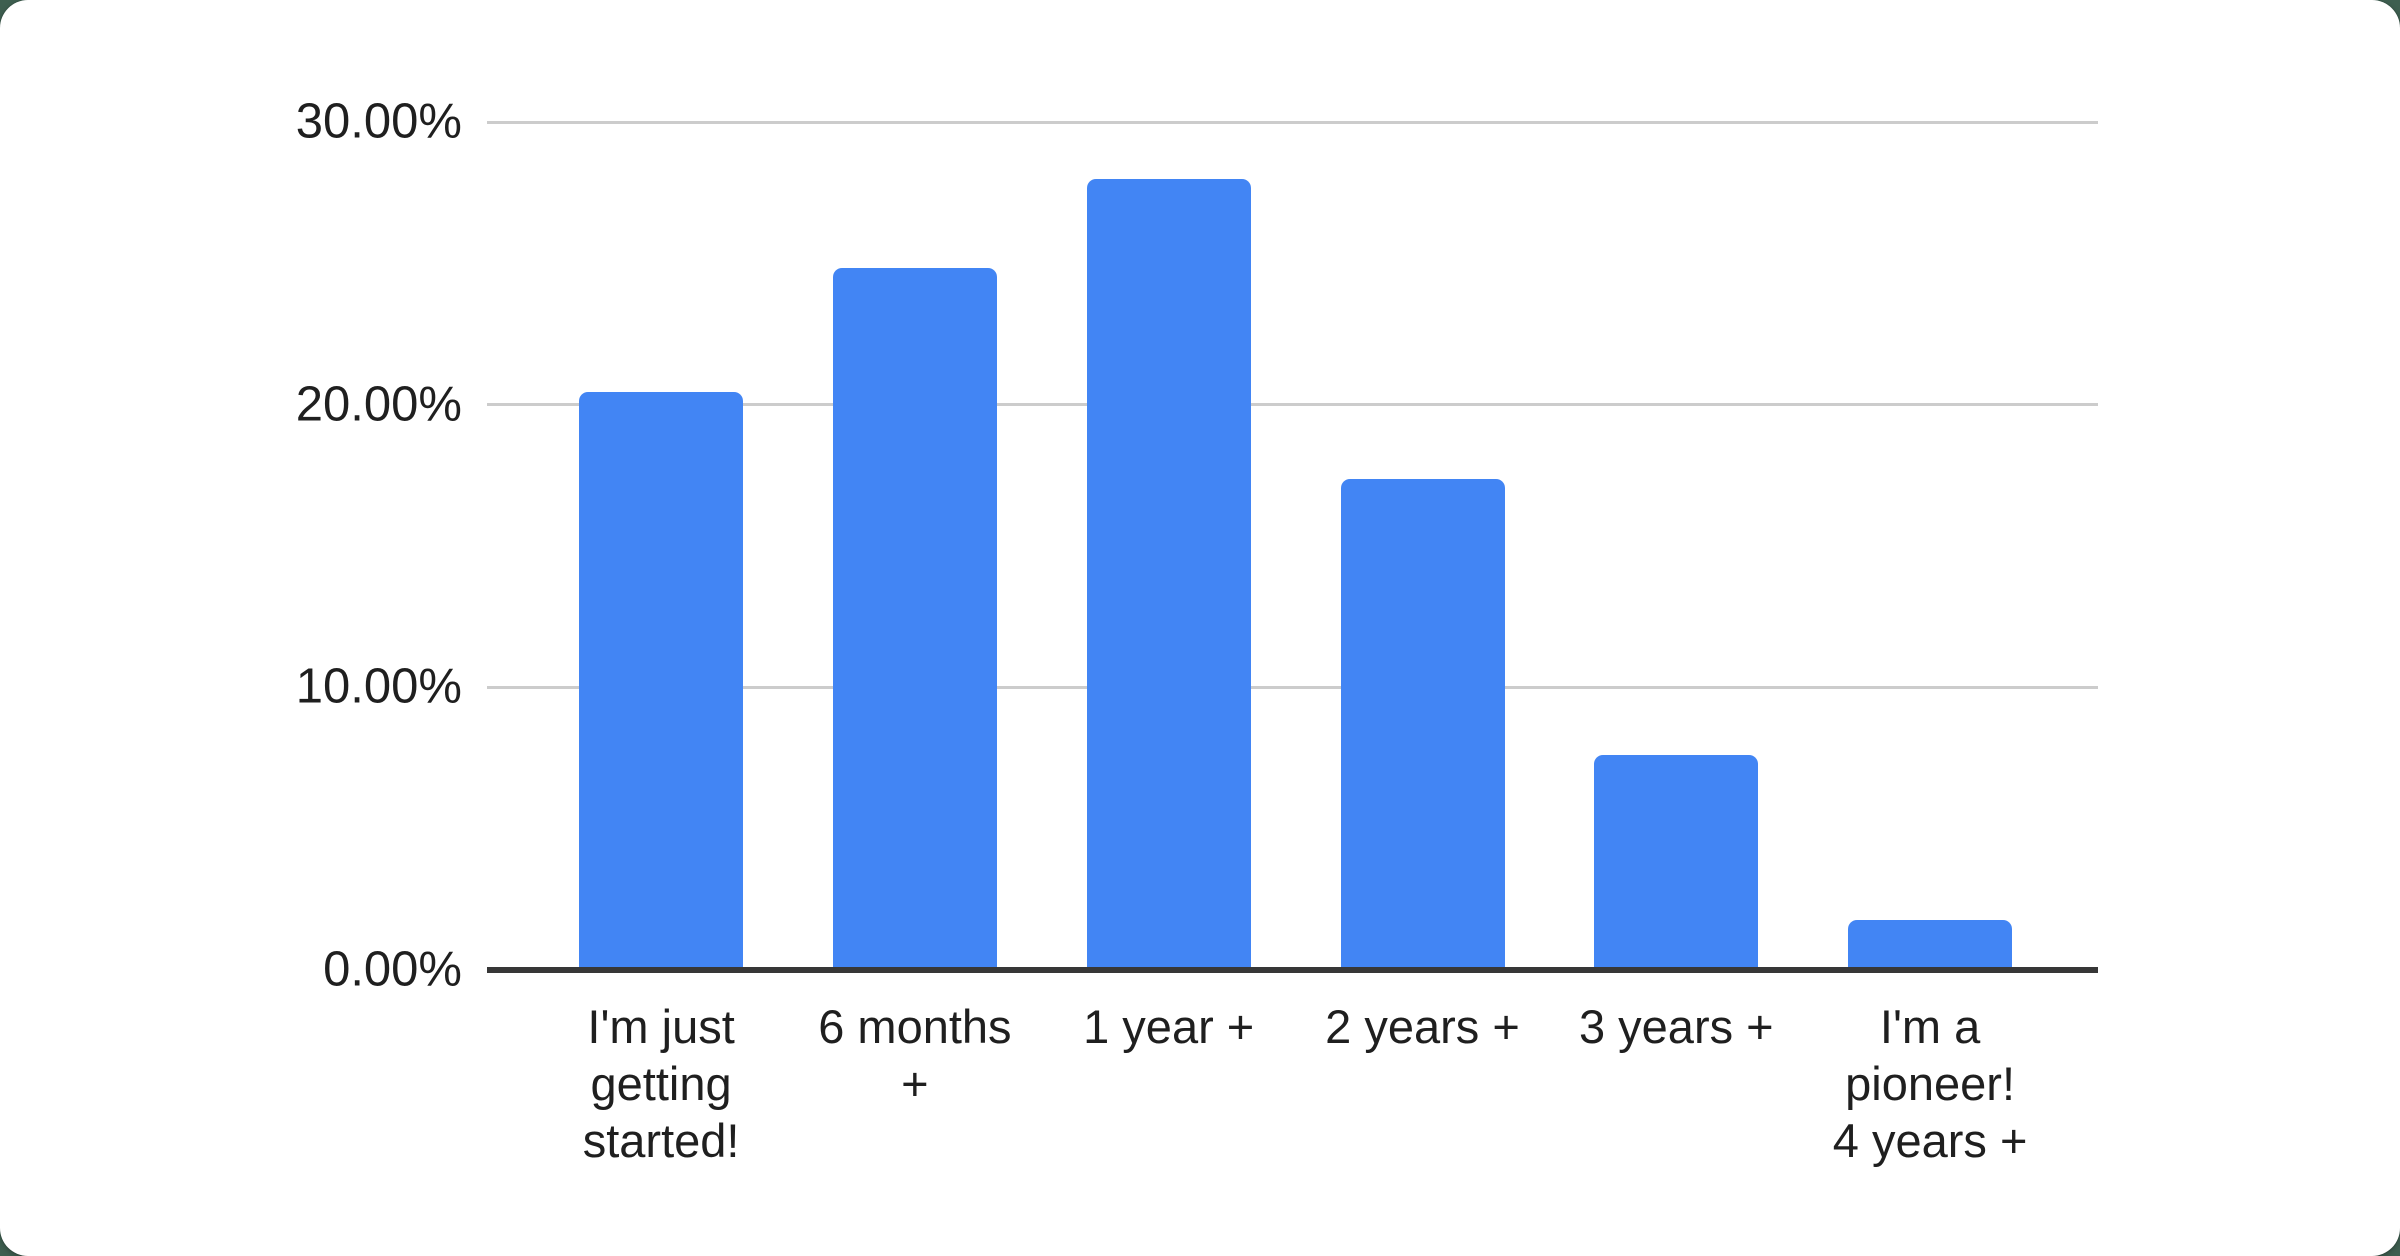  Describe the element at coordinates (915, 1055) in the screenshot. I see `x-axis-tick-label: 6 months +` at that location.